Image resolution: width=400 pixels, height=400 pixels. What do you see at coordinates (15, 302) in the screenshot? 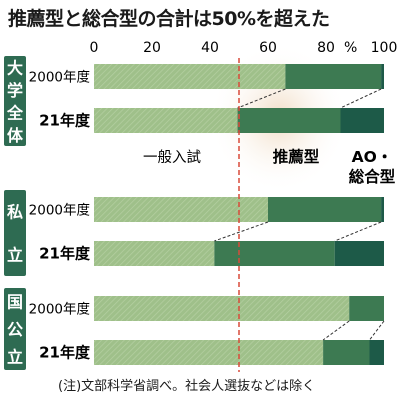
I see `group-tag-char: 国` at bounding box center [15, 302].